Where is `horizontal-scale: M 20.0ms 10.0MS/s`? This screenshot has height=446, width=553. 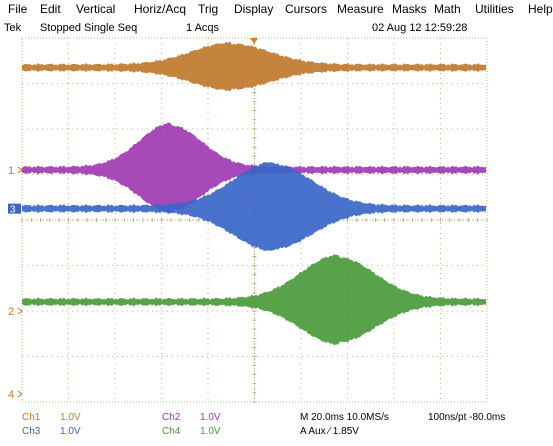
horizontal-scale: M 20.0ms 10.0MS/s is located at coordinates (344, 417).